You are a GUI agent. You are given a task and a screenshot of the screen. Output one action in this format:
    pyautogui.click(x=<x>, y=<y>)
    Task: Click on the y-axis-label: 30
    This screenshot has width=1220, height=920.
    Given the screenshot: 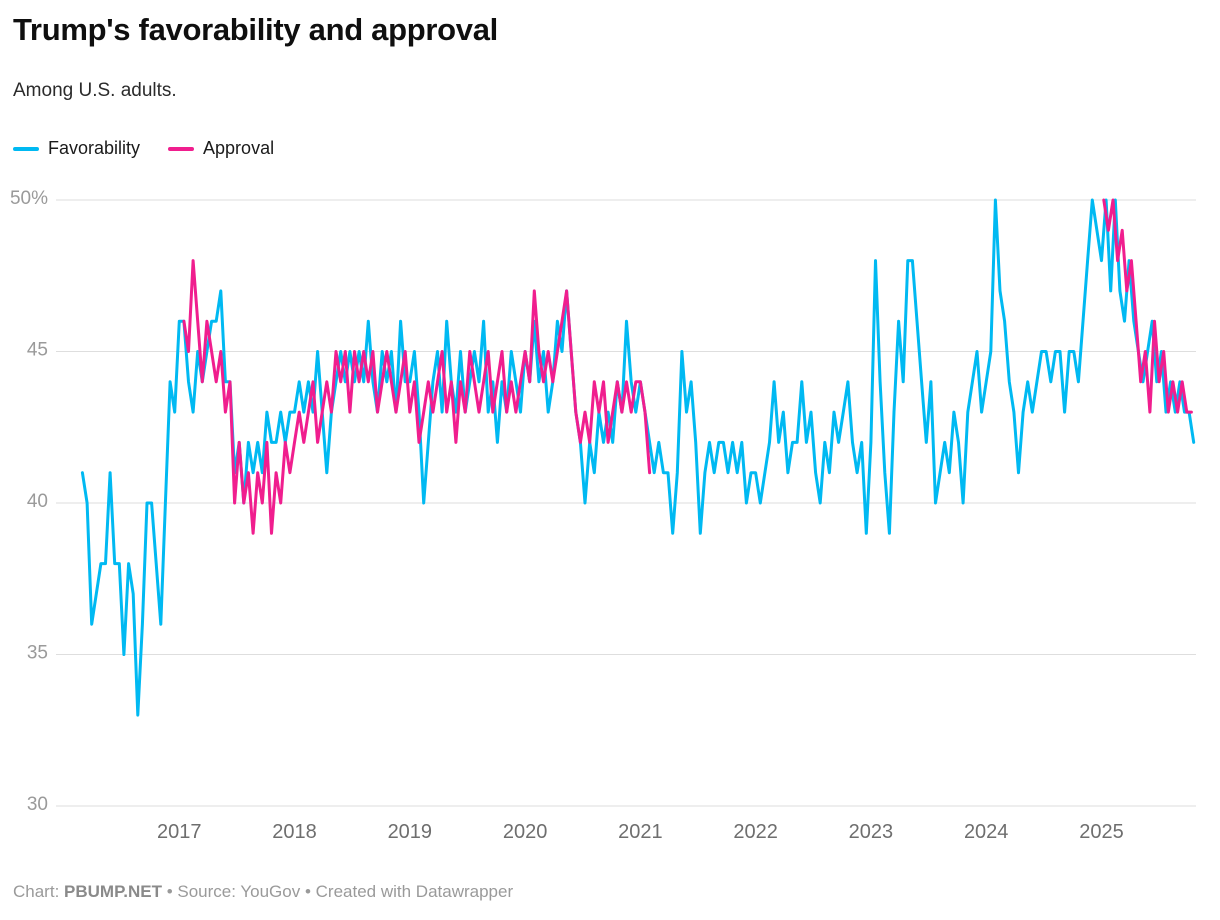 What is the action you would take?
    pyautogui.click(x=37, y=804)
    